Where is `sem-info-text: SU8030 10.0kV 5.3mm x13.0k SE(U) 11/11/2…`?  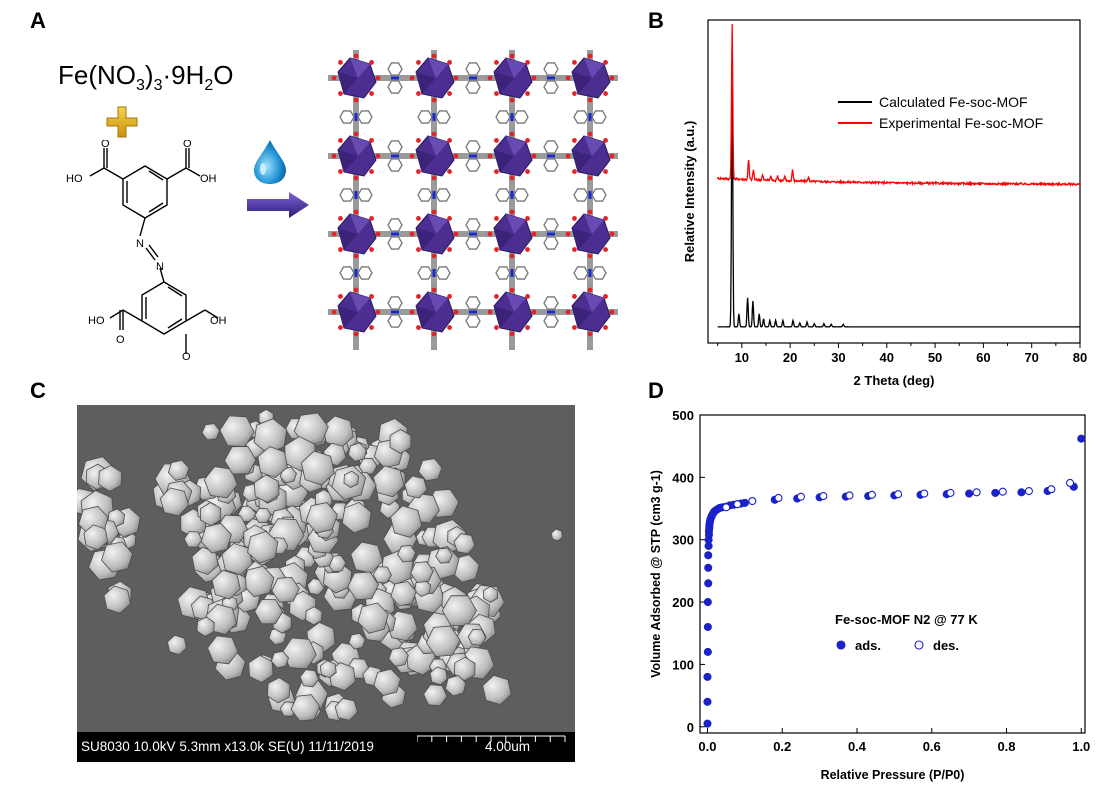 sem-info-text: SU8030 10.0kV 5.3mm x13.0k SE(U) 11/11/2… is located at coordinates (227, 746).